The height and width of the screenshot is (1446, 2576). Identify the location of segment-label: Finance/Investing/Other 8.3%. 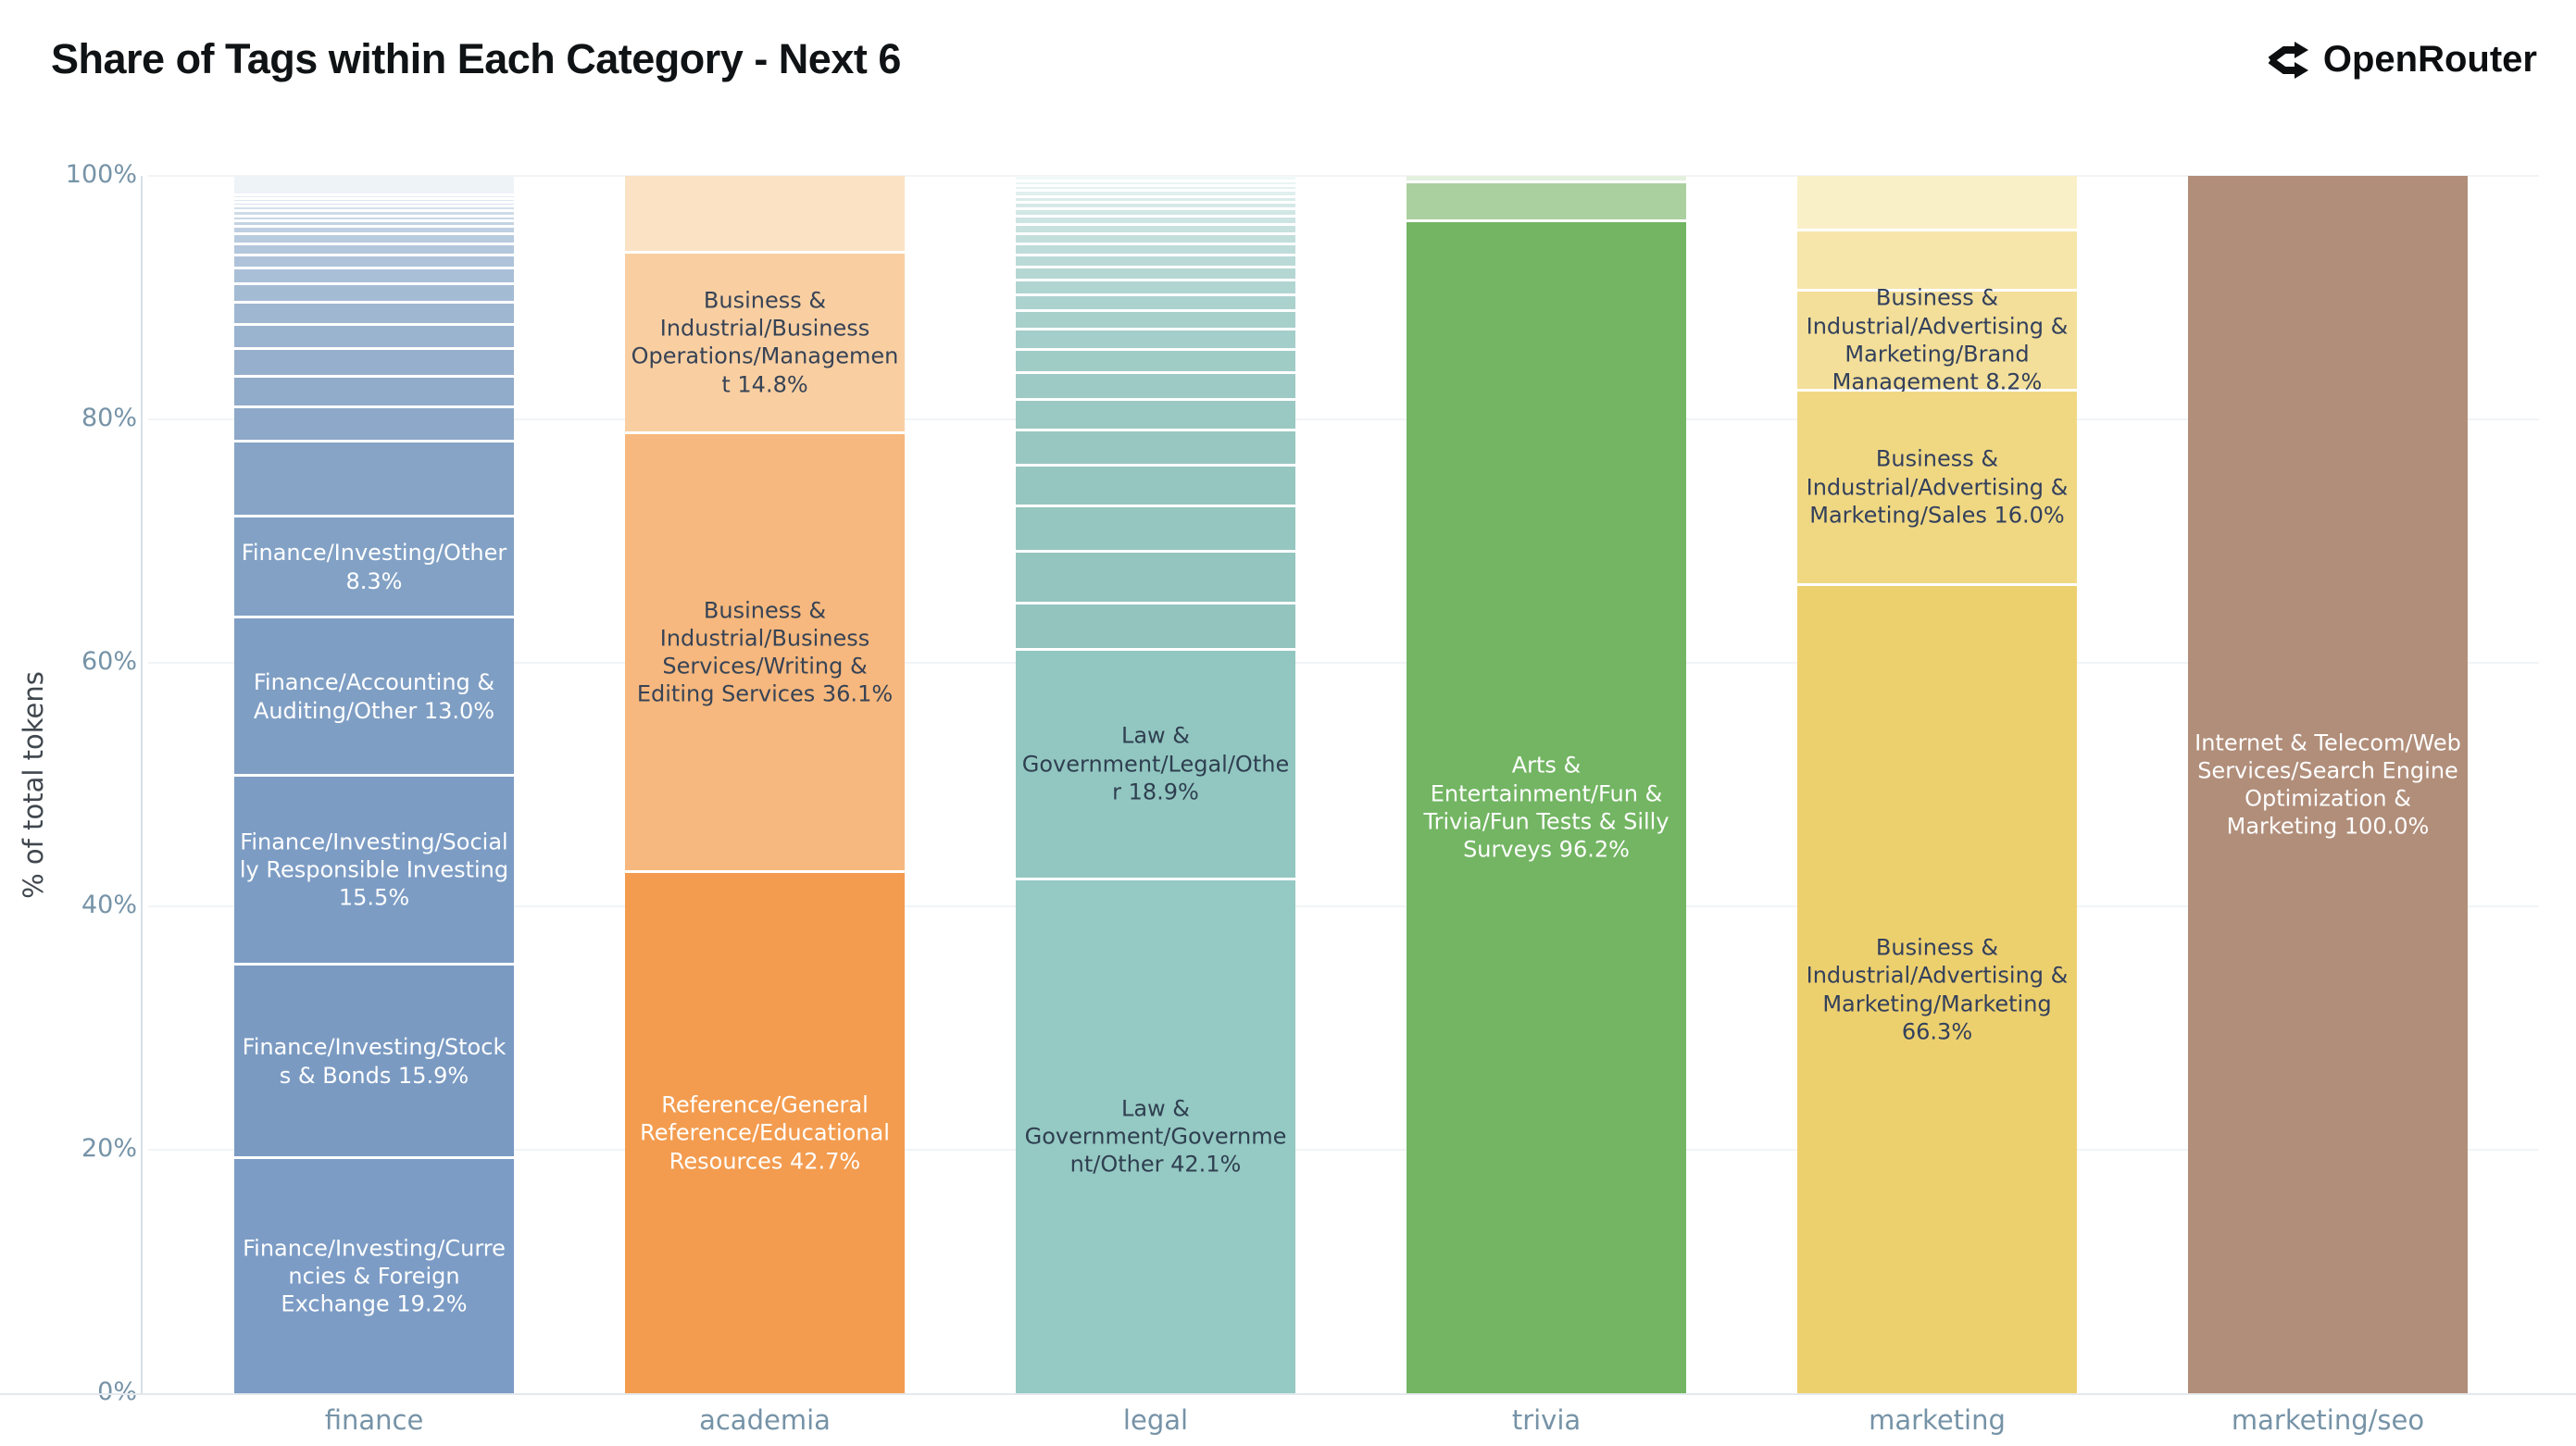
(374, 567).